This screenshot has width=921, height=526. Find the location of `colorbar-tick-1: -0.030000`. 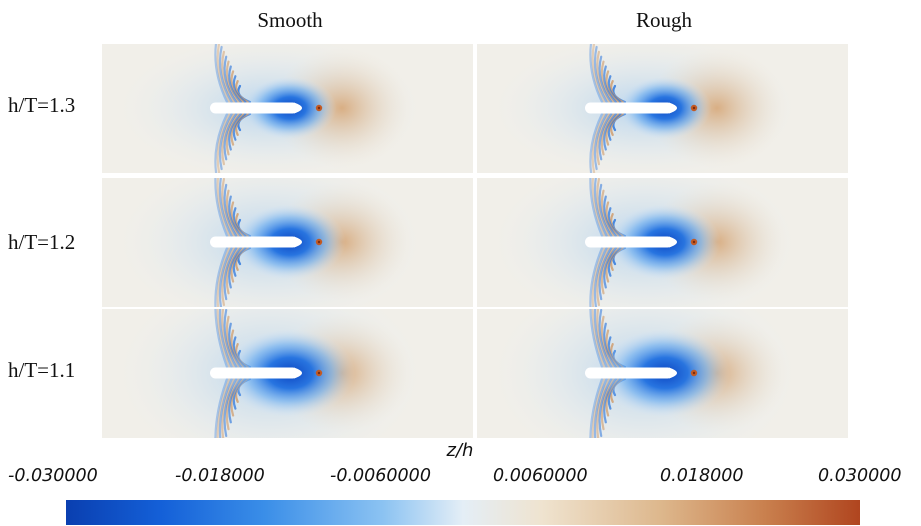

colorbar-tick-1: -0.030000 is located at coordinates (53, 476).